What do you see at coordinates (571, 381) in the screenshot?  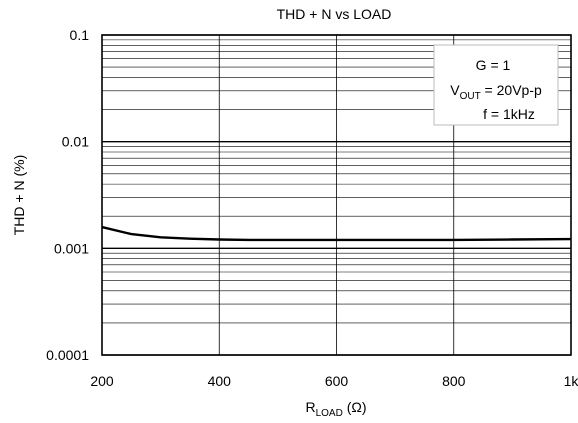 I see `x-tick-label: 1k` at bounding box center [571, 381].